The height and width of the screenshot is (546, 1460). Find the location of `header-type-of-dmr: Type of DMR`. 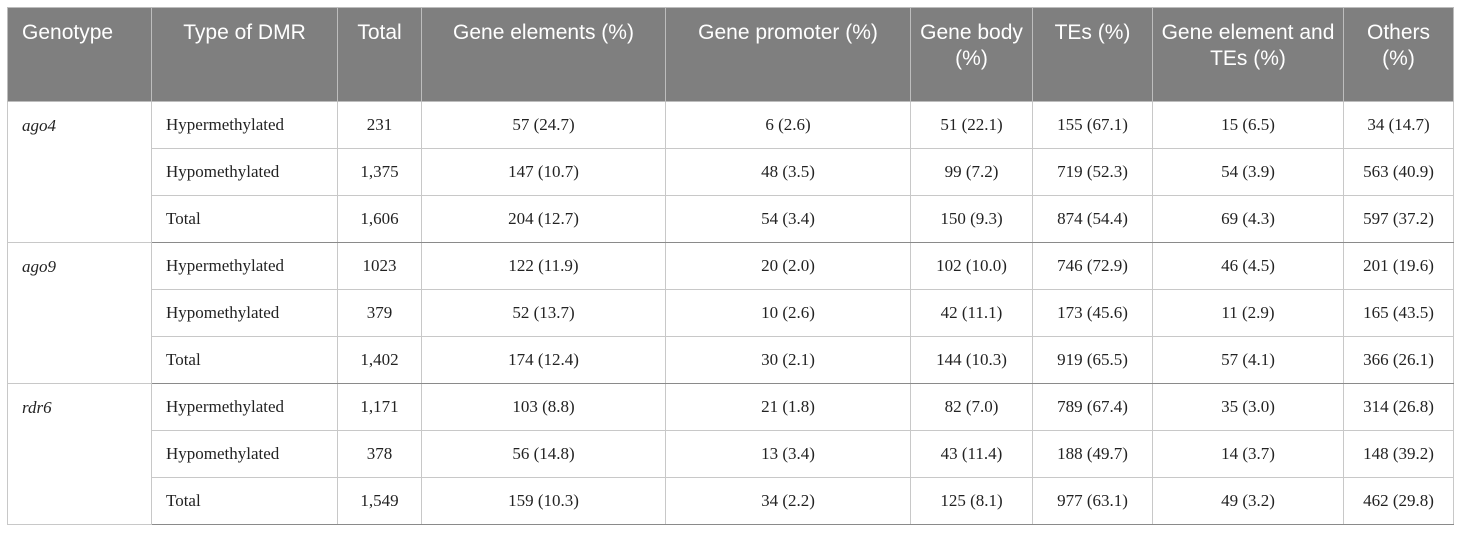

header-type-of-dmr: Type of DMR is located at coordinates (244, 54).